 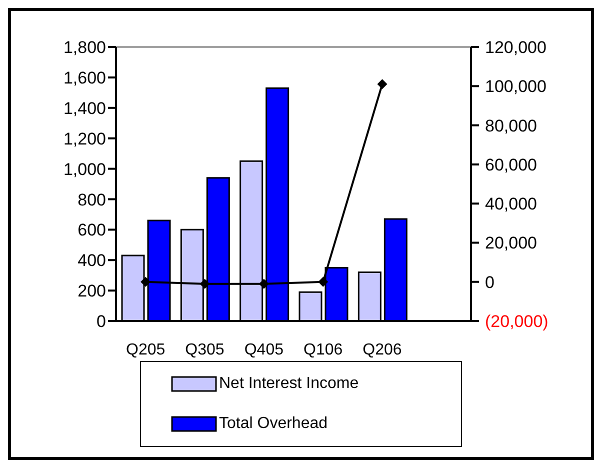 What do you see at coordinates (273, 424) in the screenshot?
I see `legend-label: Total Overhead` at bounding box center [273, 424].